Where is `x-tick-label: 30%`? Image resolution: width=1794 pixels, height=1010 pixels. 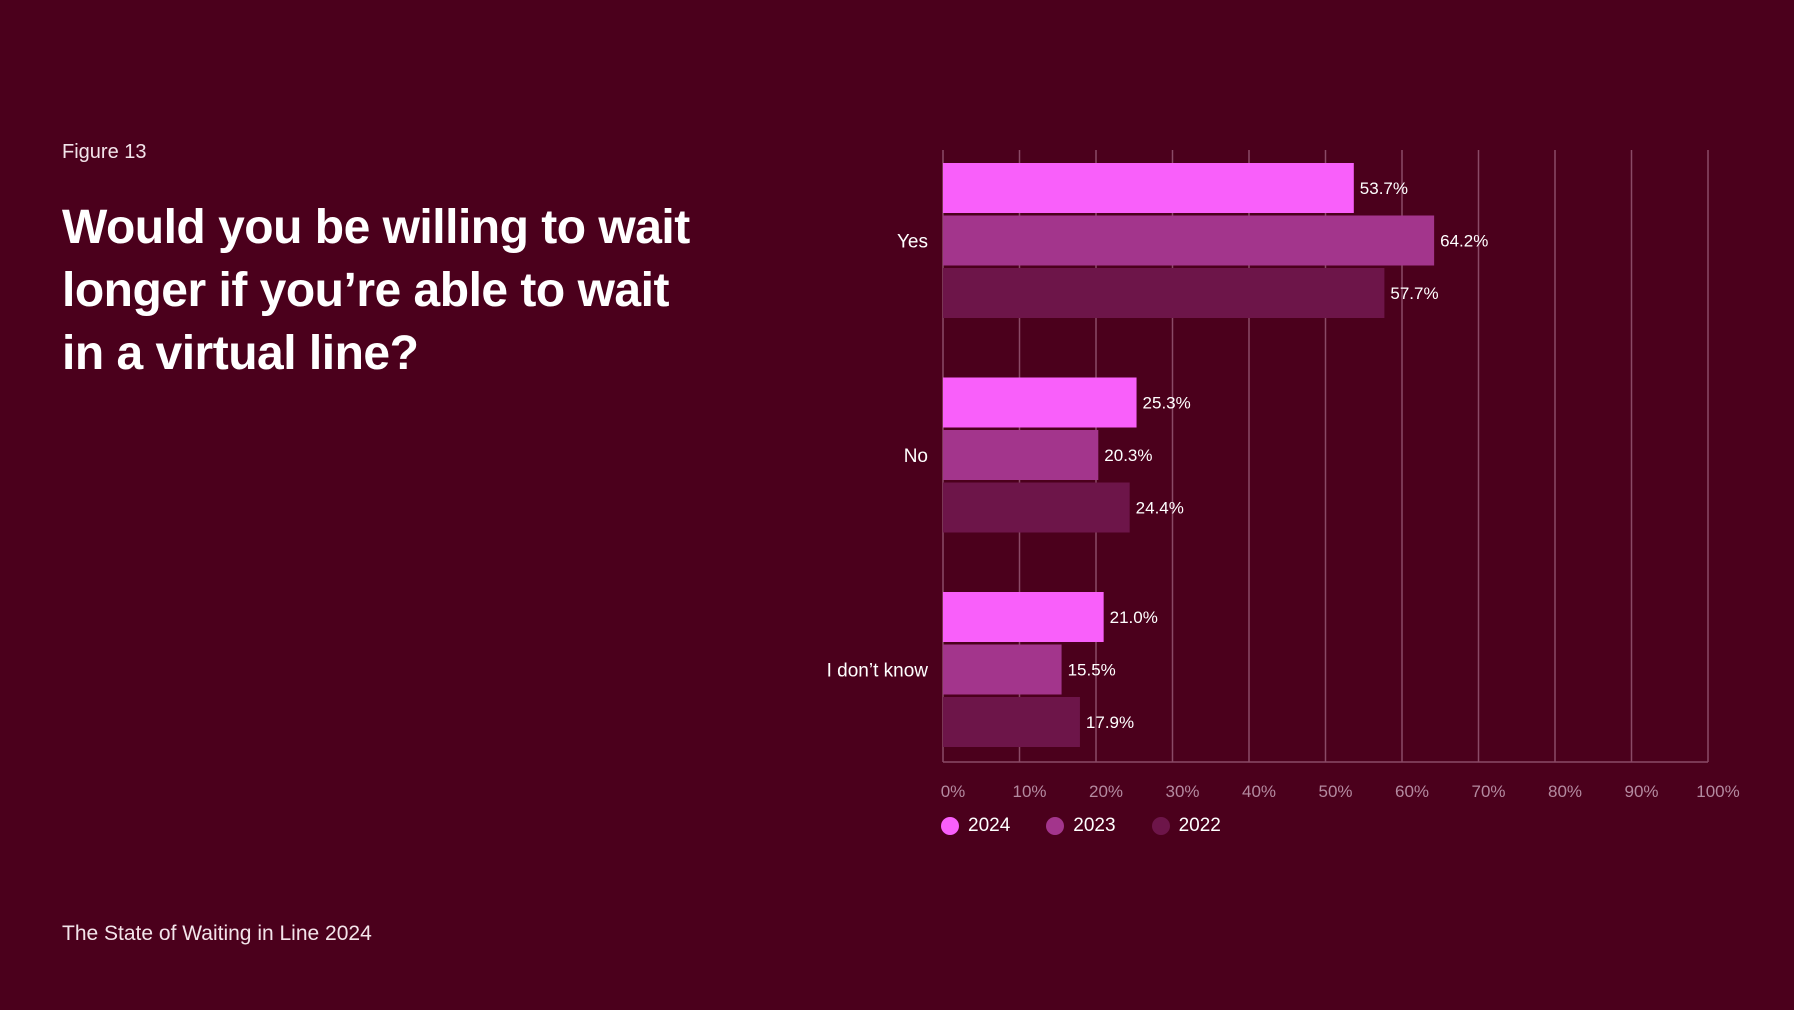
x-tick-label: 30% is located at coordinates (1182, 791).